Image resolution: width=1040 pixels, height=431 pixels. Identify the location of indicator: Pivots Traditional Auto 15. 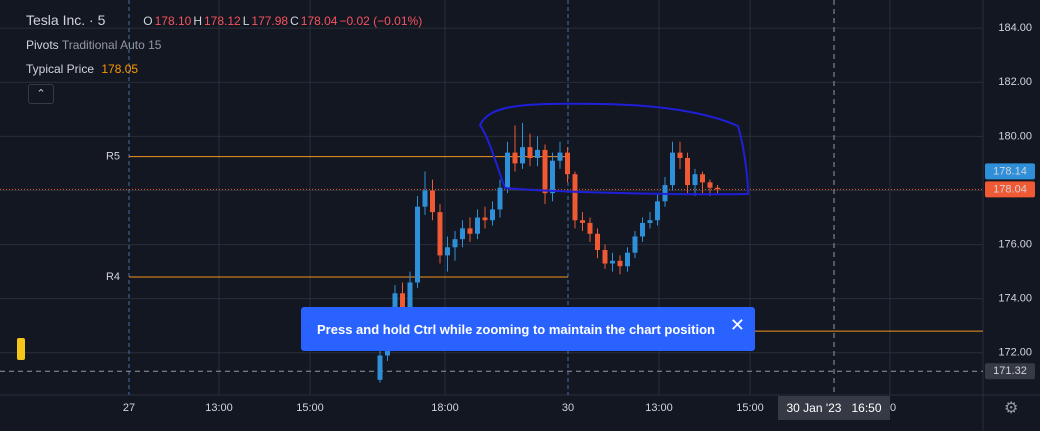
(93, 45).